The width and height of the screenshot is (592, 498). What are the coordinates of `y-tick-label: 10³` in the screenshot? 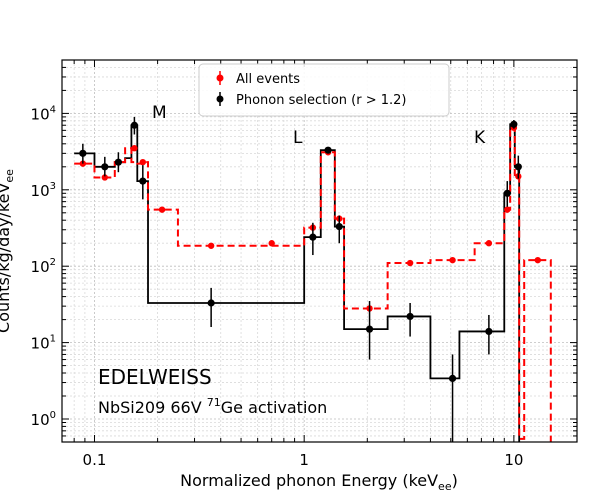 It's located at (43, 190).